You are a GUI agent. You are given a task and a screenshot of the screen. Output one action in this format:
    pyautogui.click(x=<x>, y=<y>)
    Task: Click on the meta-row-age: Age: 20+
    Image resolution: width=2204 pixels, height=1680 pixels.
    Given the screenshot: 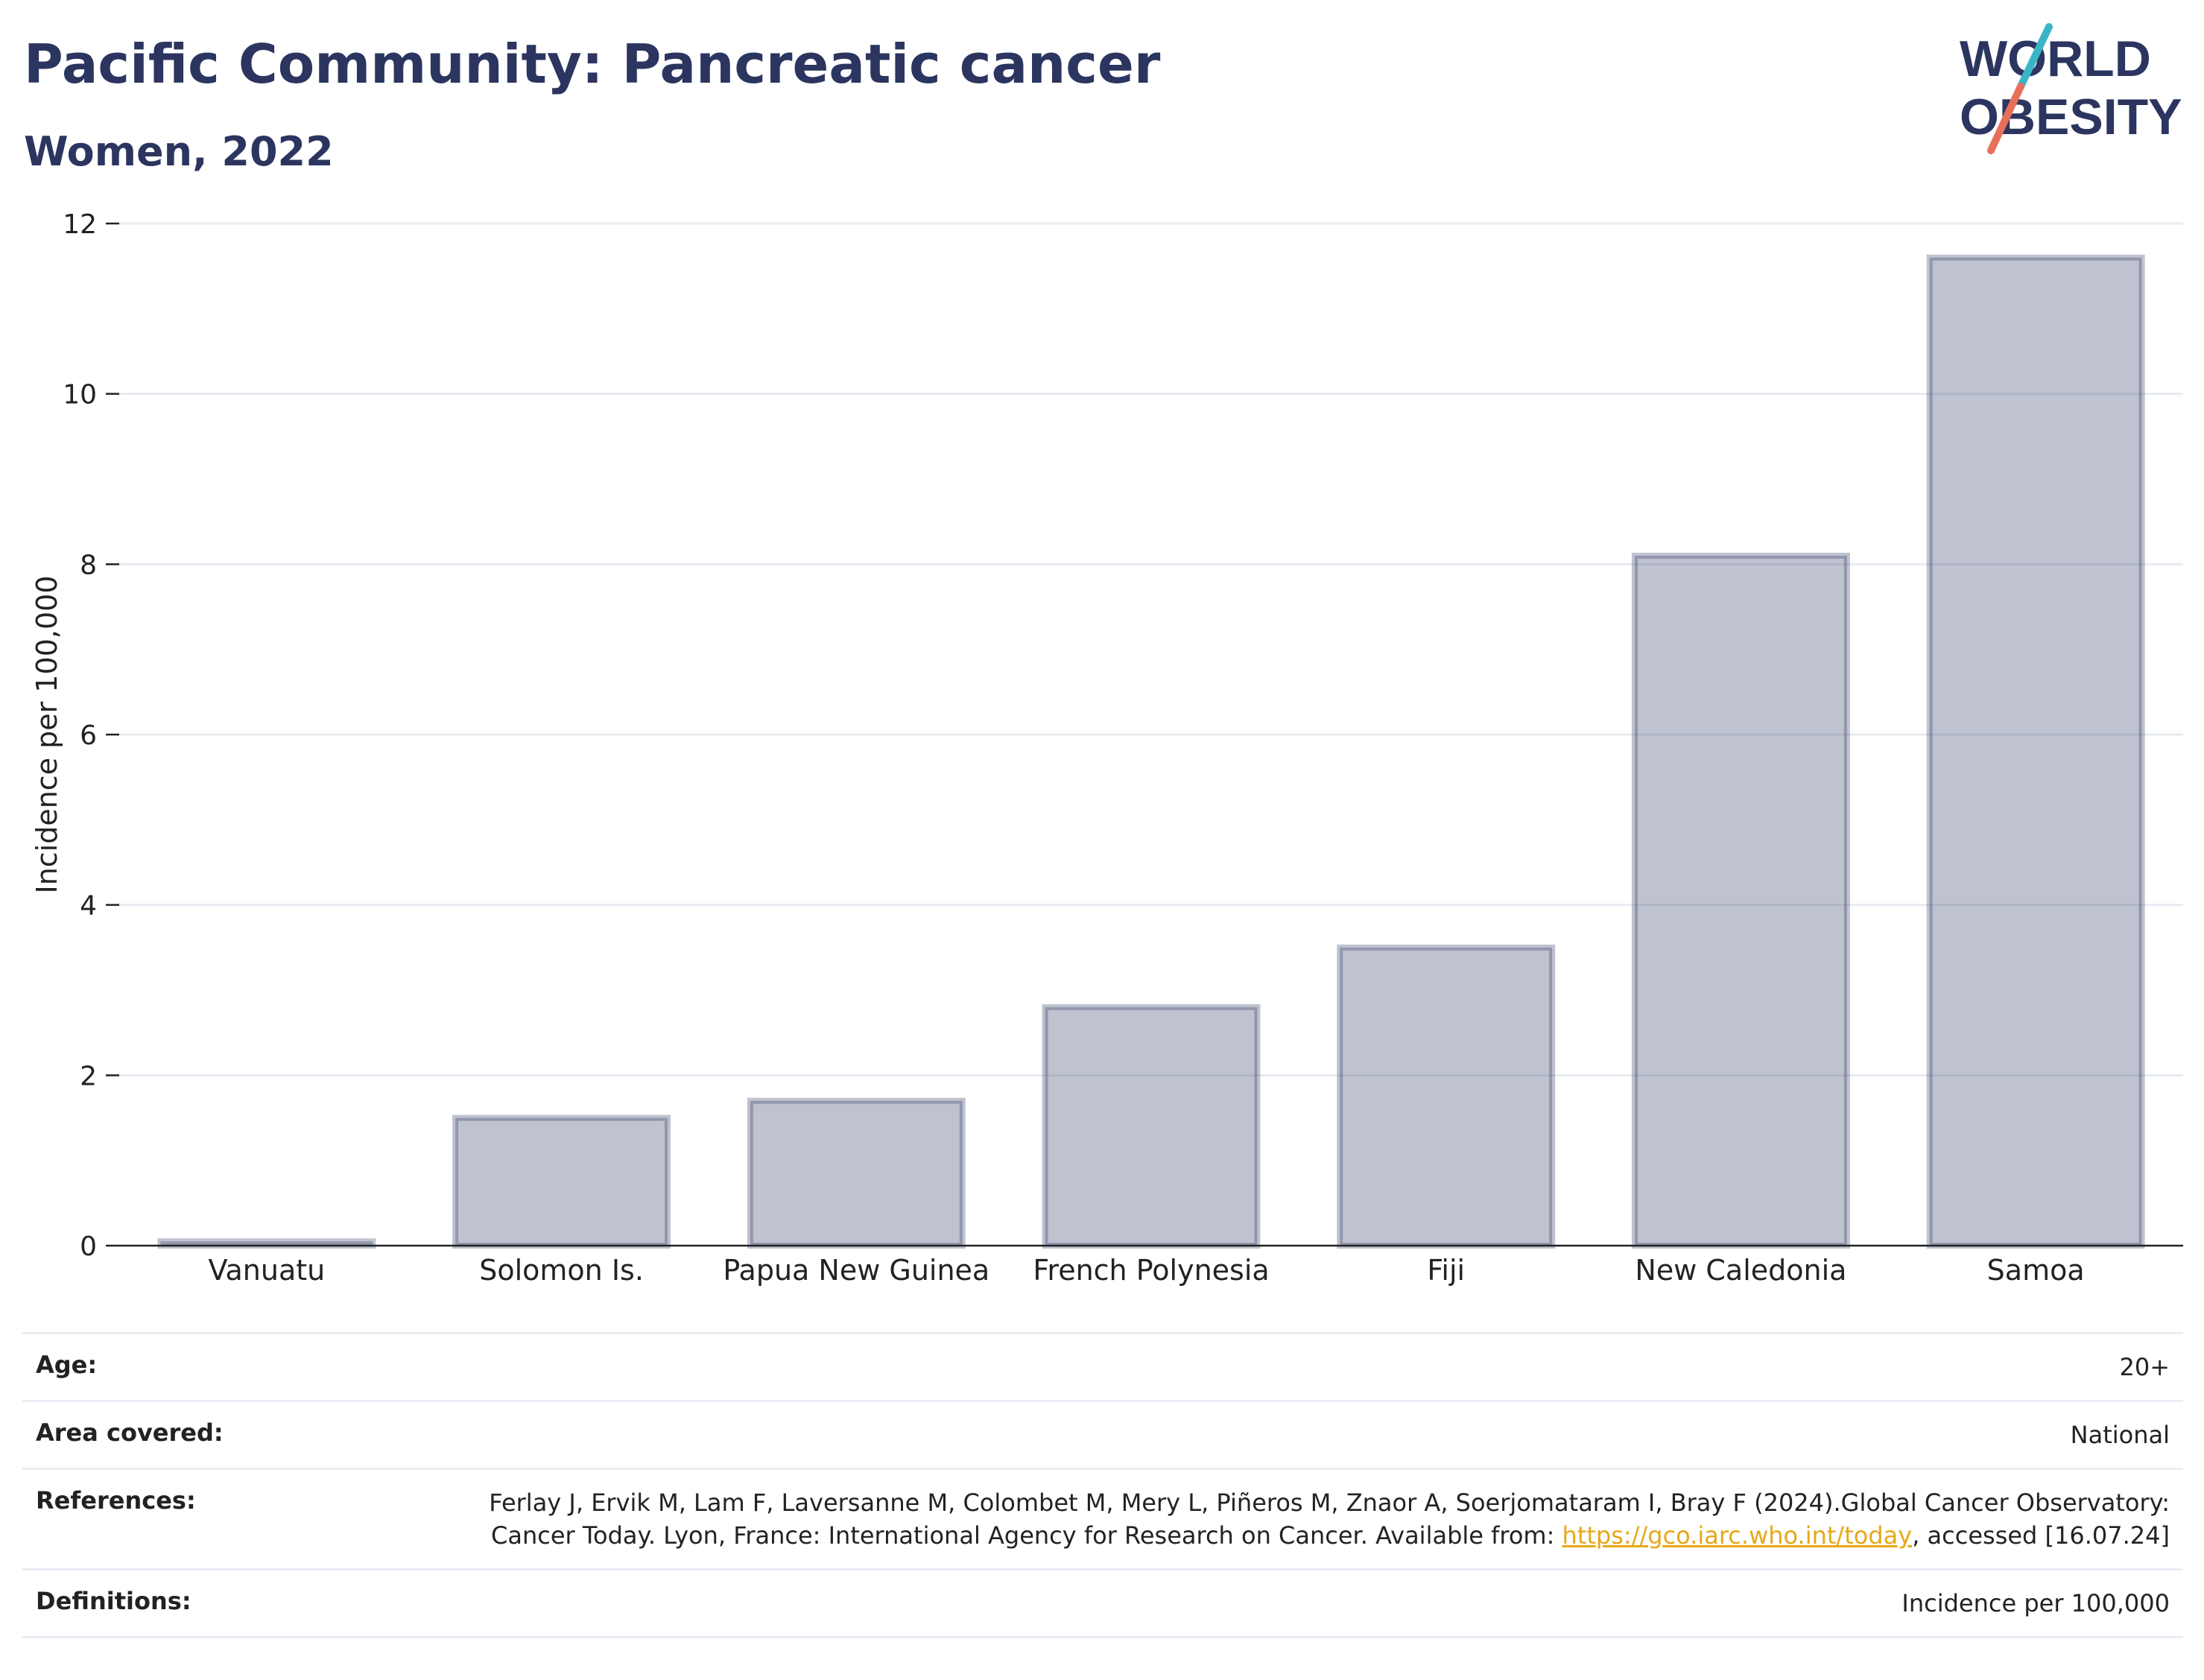 What is the action you would take?
    pyautogui.click(x=1102, y=1366)
    